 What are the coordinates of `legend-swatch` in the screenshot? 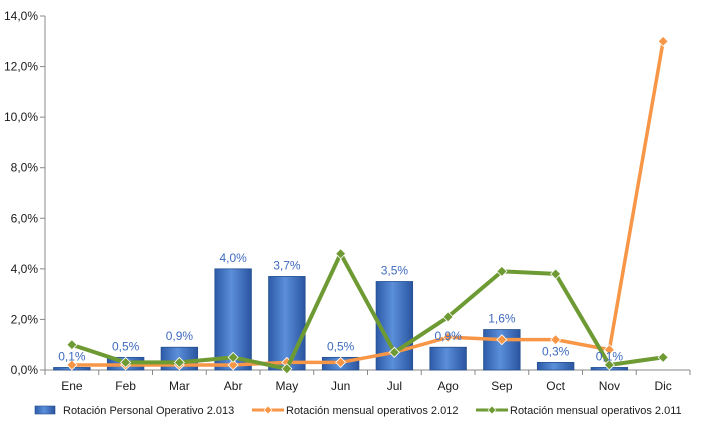 It's located at (45, 410).